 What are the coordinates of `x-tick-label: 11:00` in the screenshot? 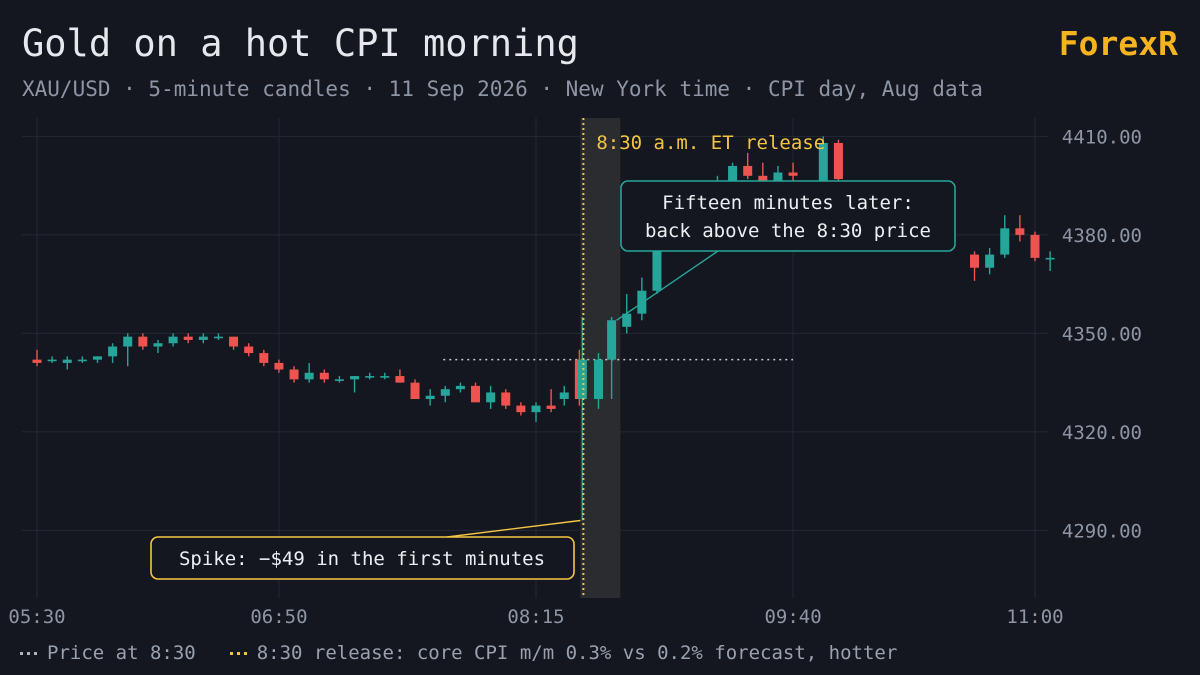 It's located at (1034, 617).